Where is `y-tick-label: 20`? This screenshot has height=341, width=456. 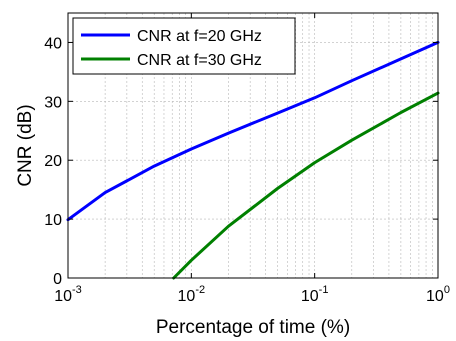
y-tick-label: 20 is located at coordinates (53, 161).